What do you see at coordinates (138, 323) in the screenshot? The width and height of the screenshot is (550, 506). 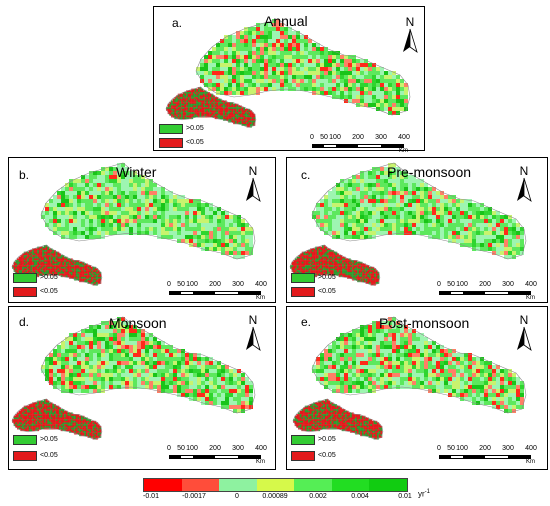 I see `panel-title: Monsoon` at bounding box center [138, 323].